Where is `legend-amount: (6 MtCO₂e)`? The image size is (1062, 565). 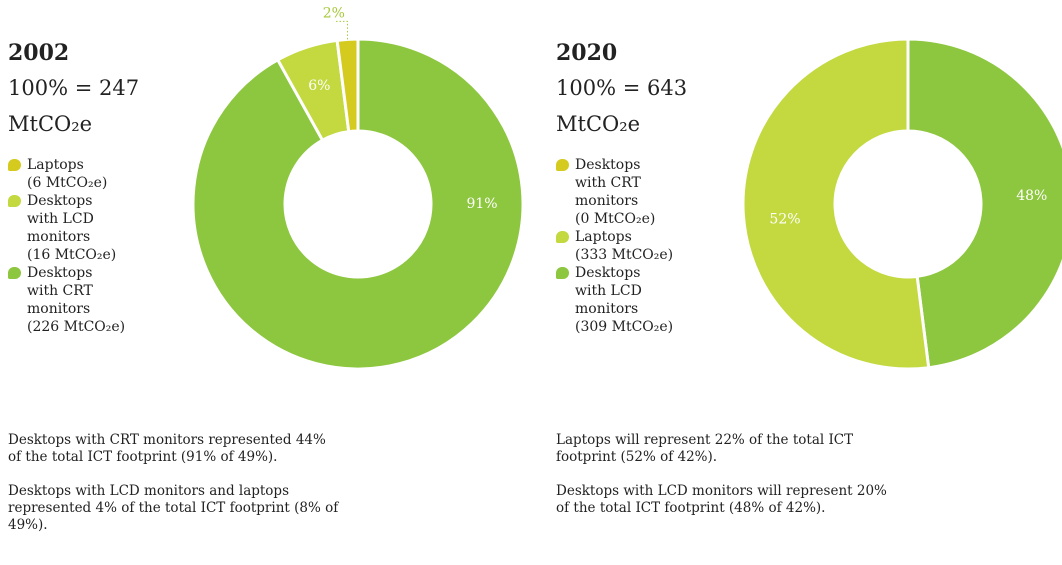 legend-amount: (6 MtCO₂e) is located at coordinates (67, 183).